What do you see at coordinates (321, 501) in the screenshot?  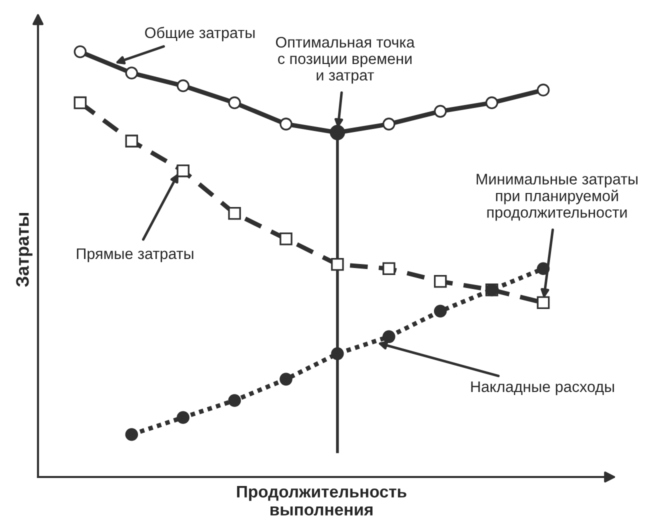 I see `x-axis-title: Продолжительность выполнения` at bounding box center [321, 501].